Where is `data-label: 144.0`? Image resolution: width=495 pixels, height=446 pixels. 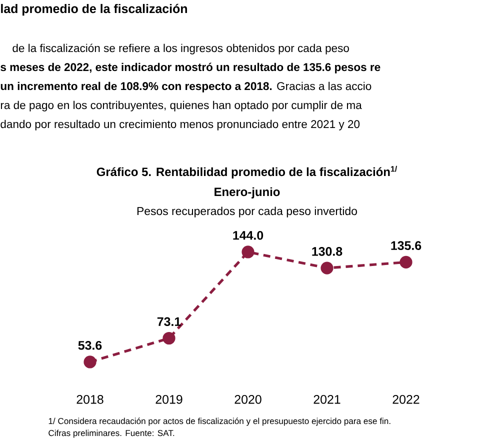 data-label: 144.0 is located at coordinates (248, 235).